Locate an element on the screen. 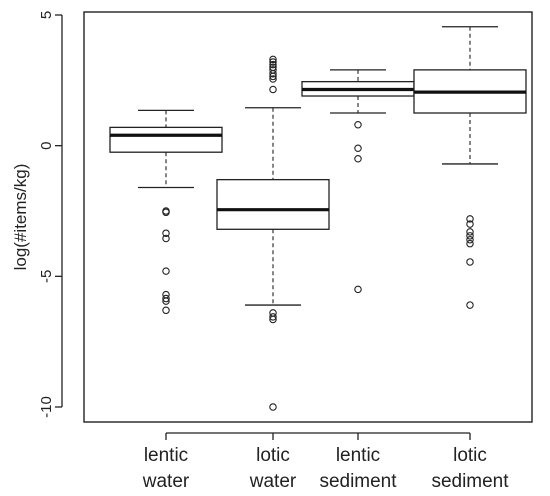 This screenshot has width=550, height=496. y-axis-label: log(#items/kg) is located at coordinates (20, 217).